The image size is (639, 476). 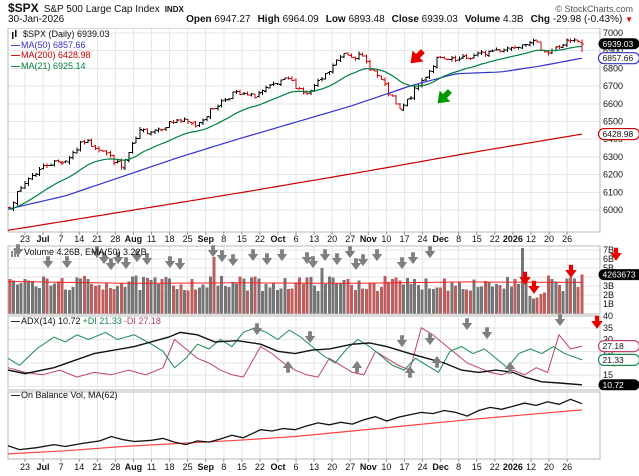 I want to click on svg-text: 40, so click(x=608, y=316).